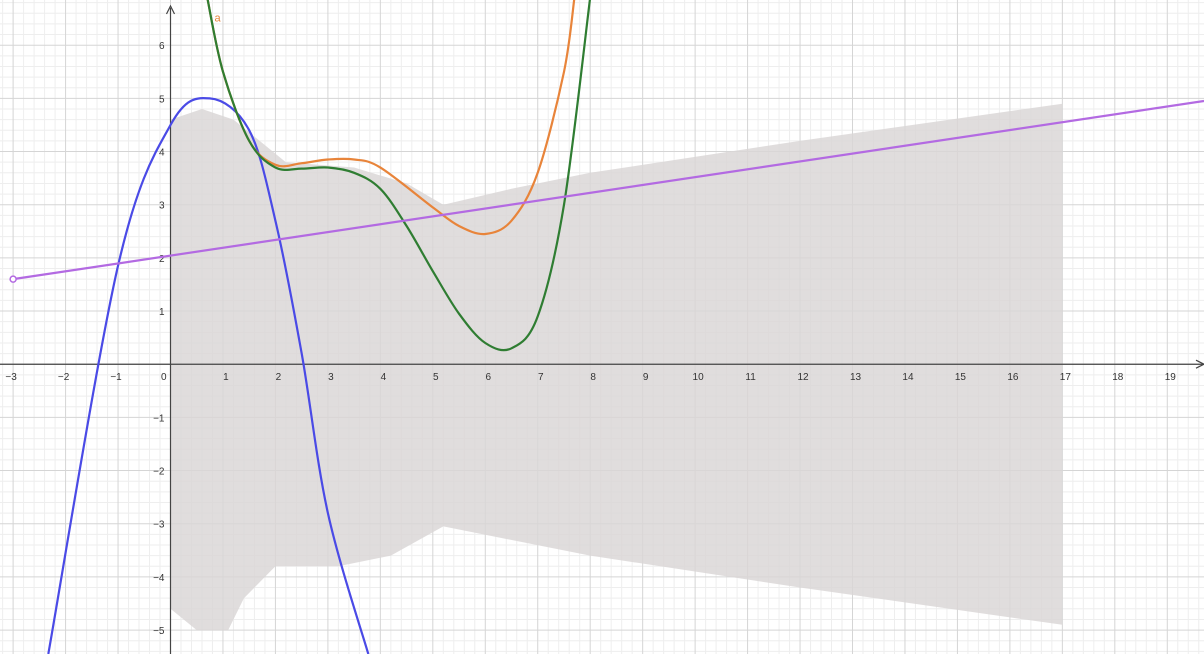  Describe the element at coordinates (1118, 377) in the screenshot. I see `x-tick-label: 18` at that location.